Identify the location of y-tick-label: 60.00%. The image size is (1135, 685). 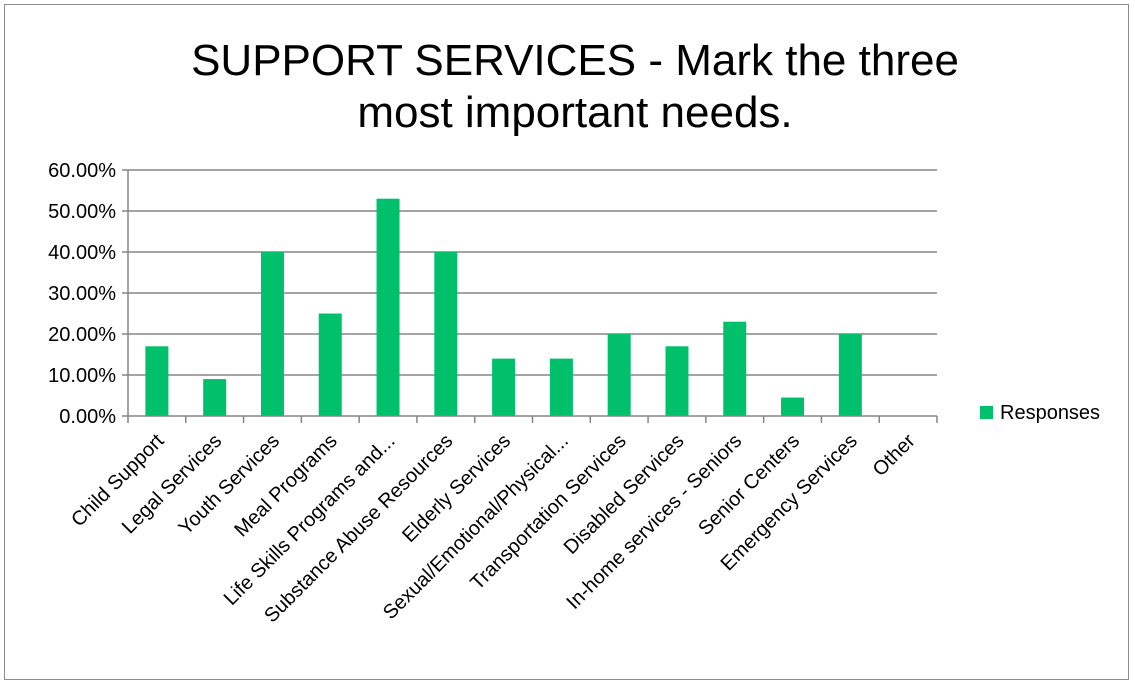
(82, 171).